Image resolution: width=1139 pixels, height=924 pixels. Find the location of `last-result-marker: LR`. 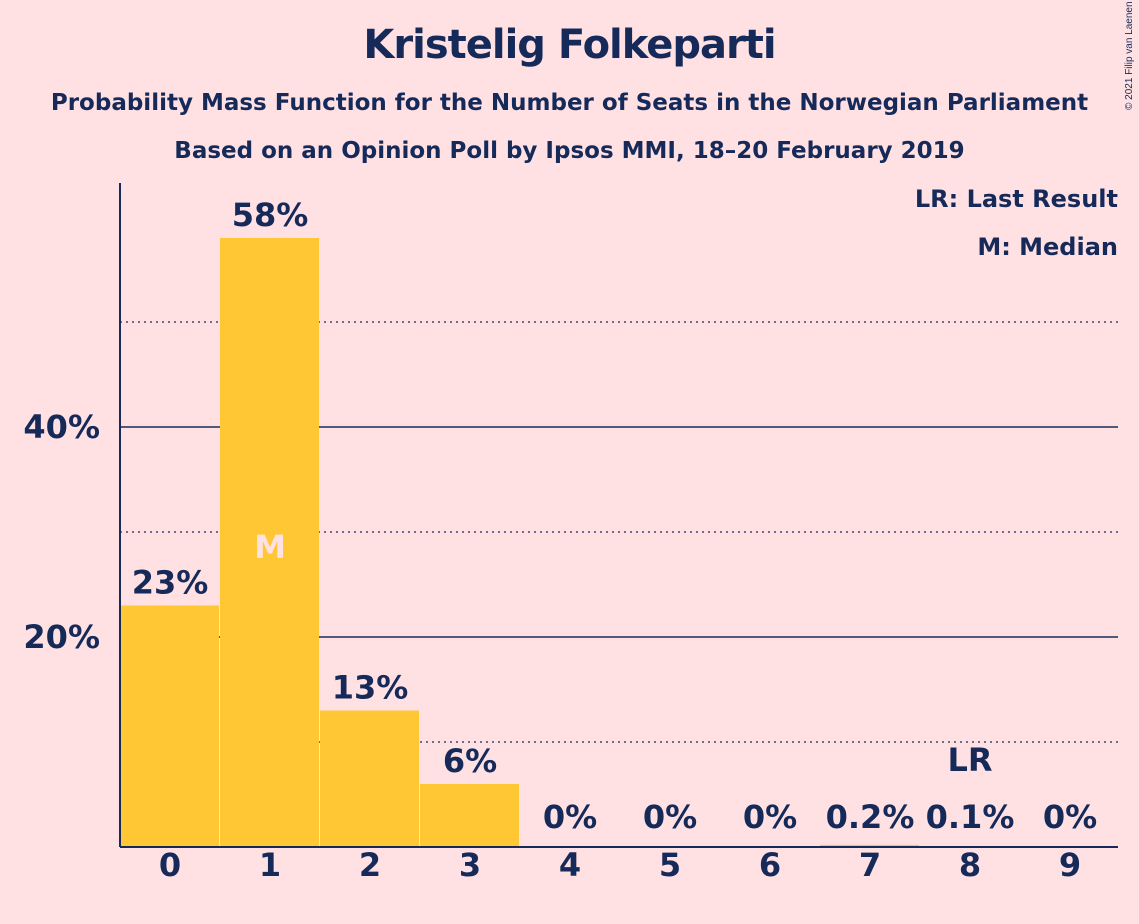

last-result-marker: LR is located at coordinates (969, 760).